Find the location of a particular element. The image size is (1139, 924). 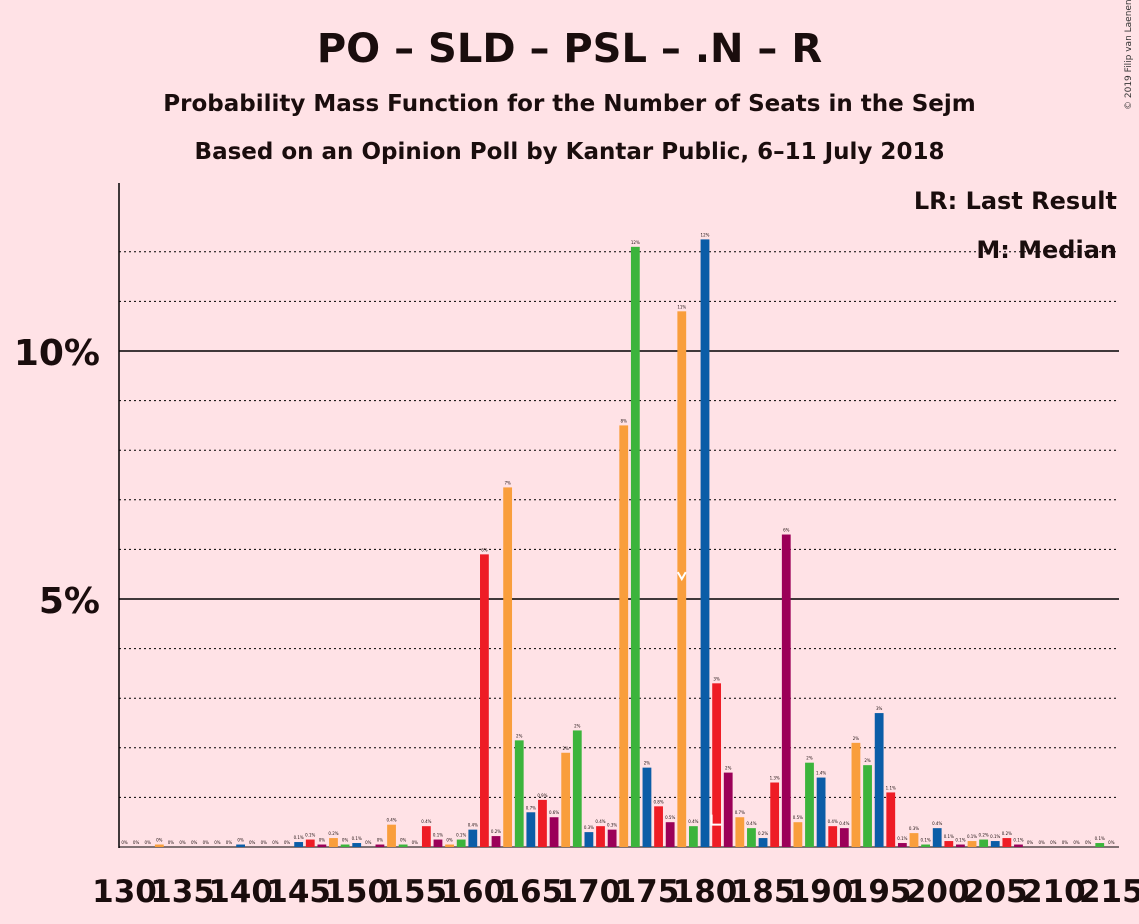

x-tick-label: 150 is located at coordinates (356, 892).